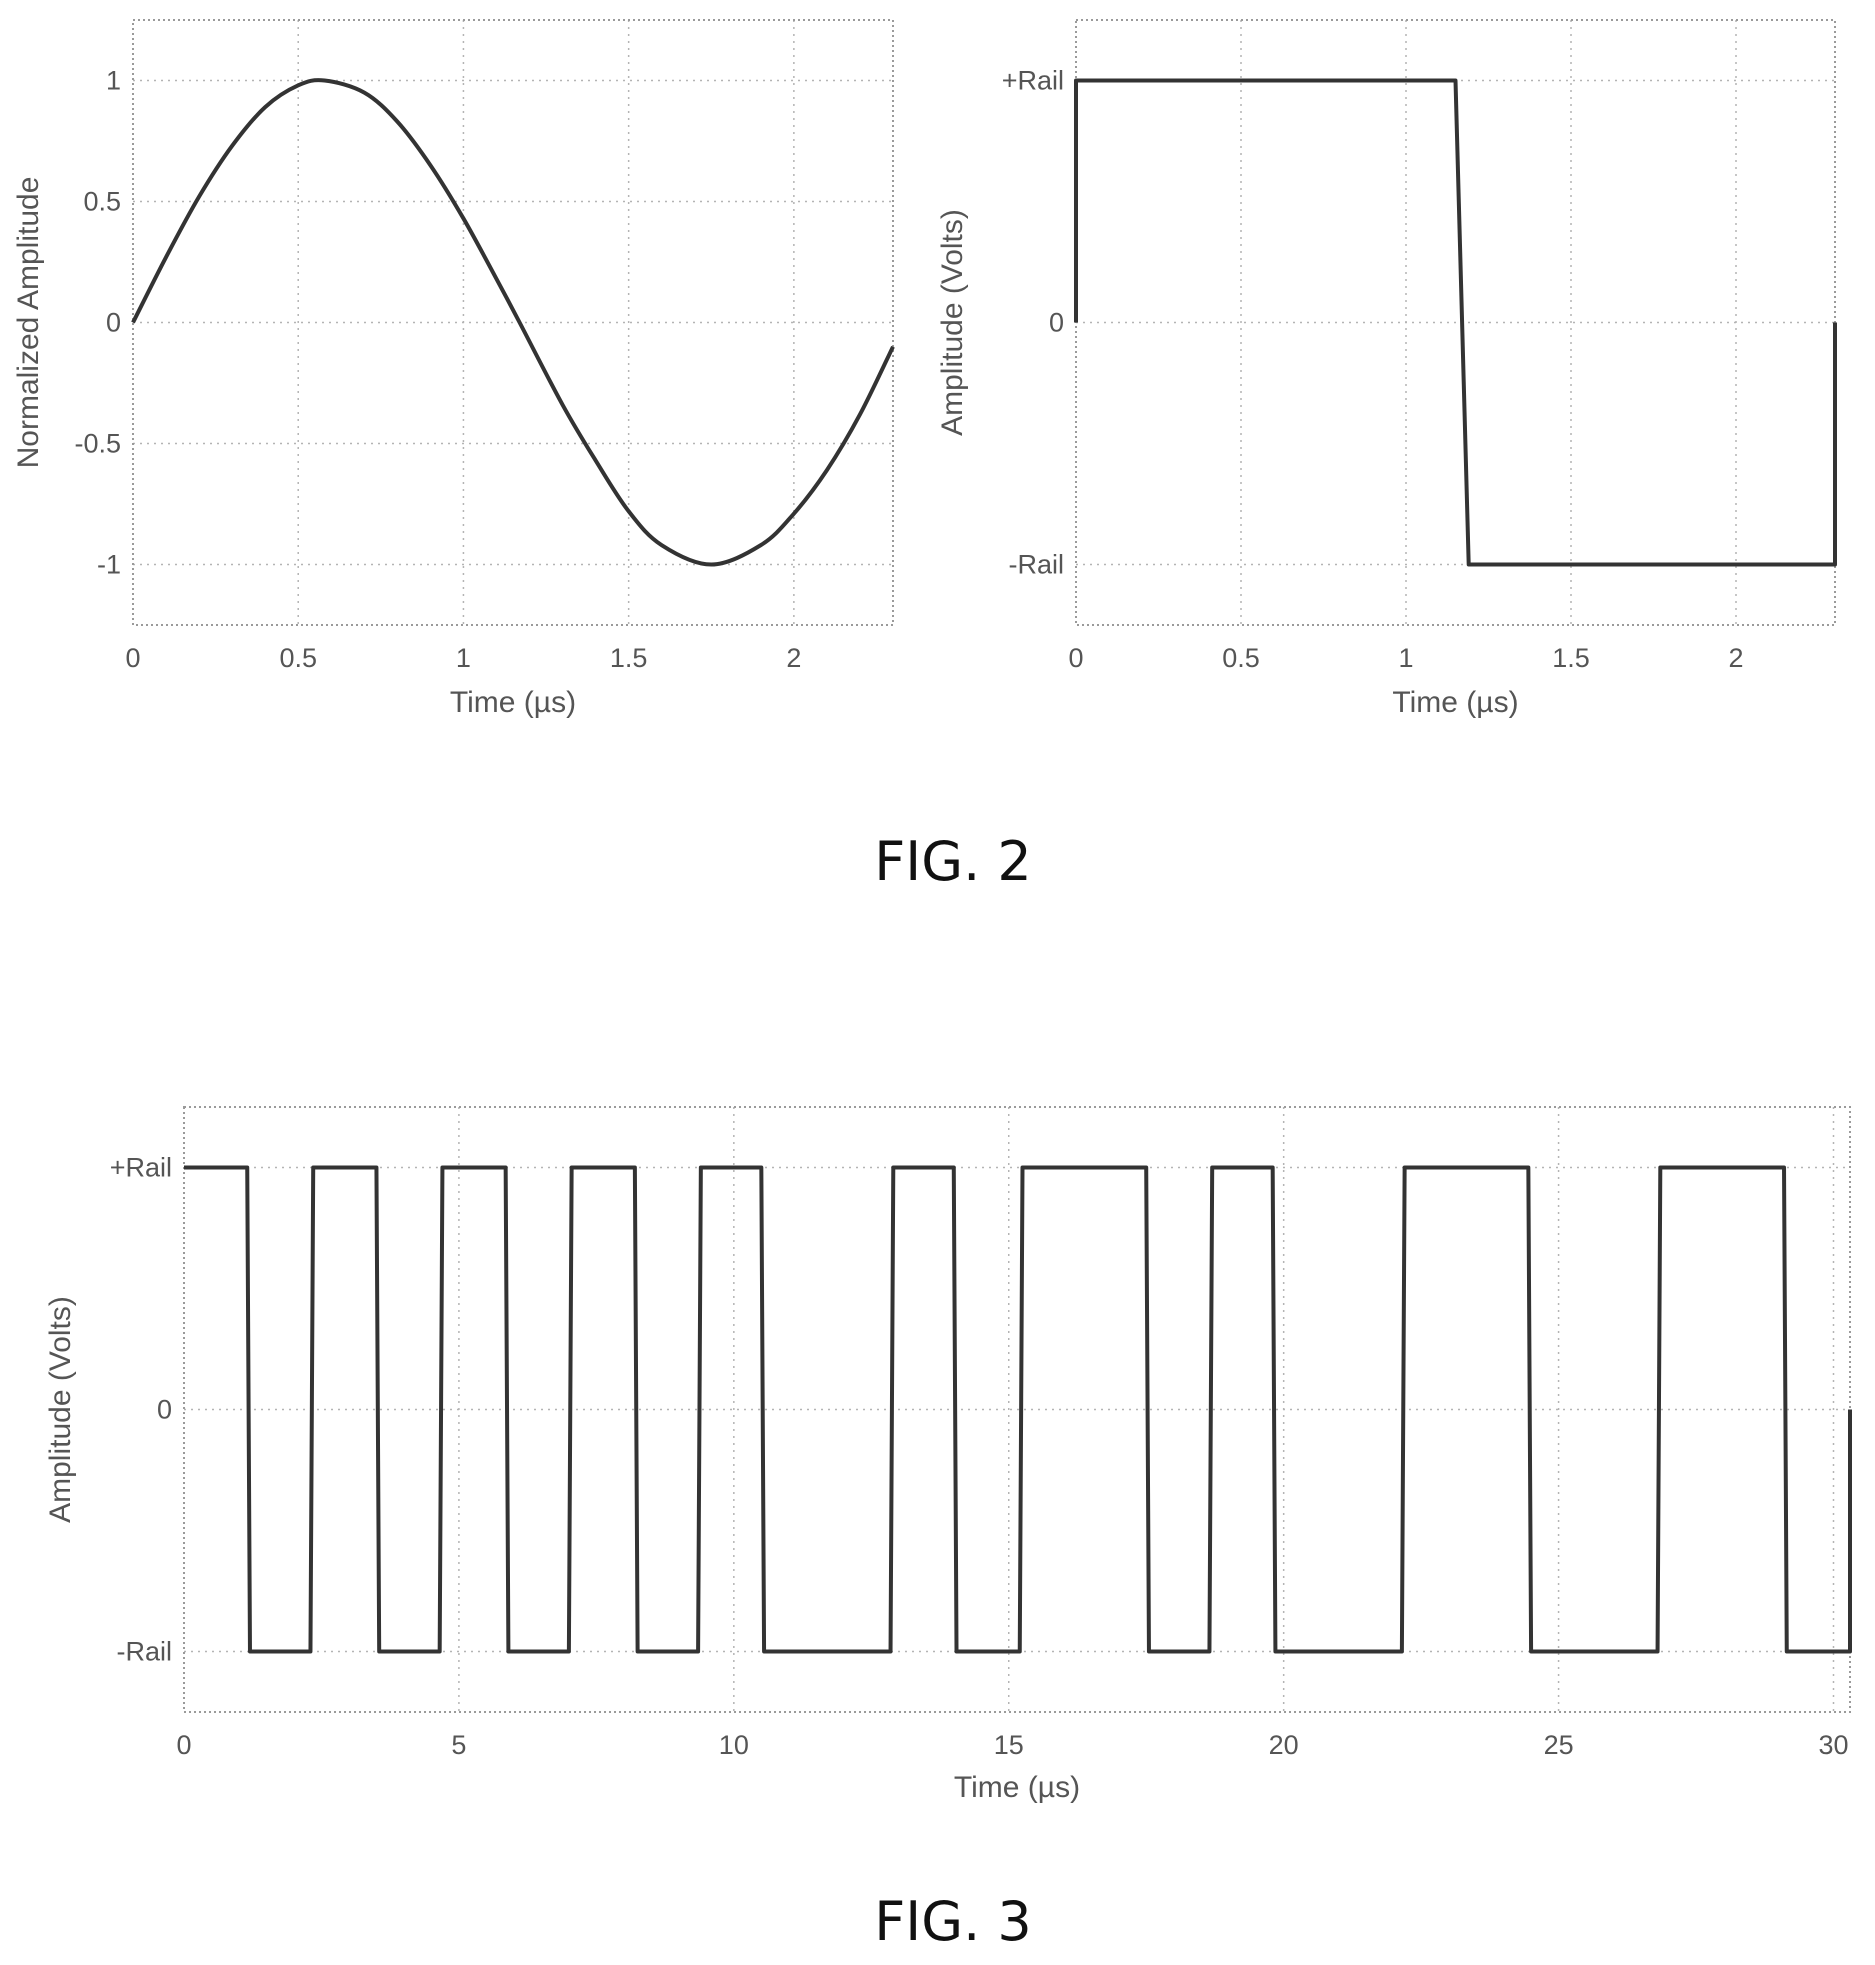 The image size is (1875, 1965). Describe the element at coordinates (458, 1745) in the screenshot. I see `x-tick-label: 5` at that location.